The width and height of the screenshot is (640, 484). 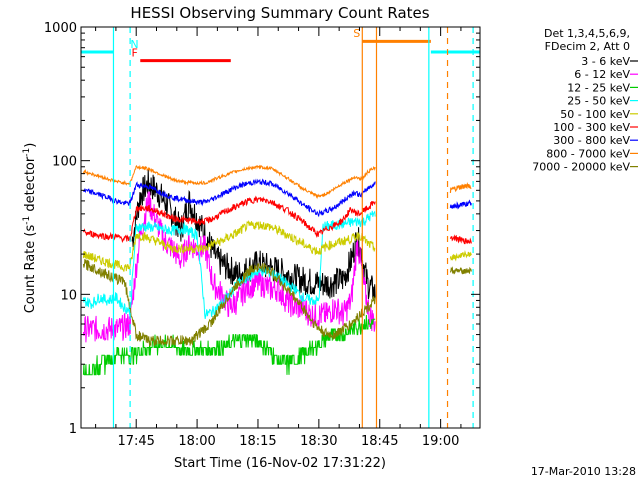 What do you see at coordinates (591, 127) in the screenshot?
I see `legend-entry-label: 100 - 300 keV` at bounding box center [591, 127].